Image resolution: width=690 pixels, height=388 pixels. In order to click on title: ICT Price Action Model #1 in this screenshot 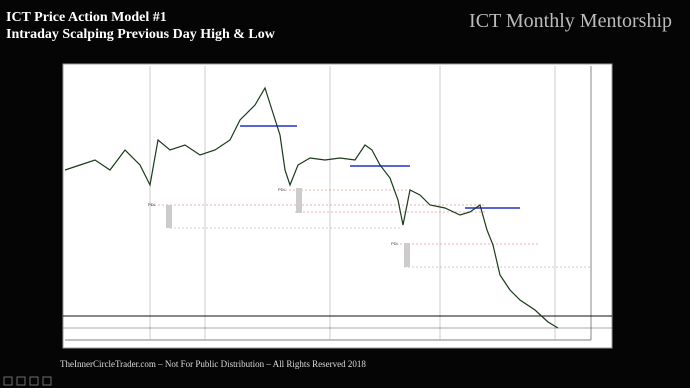, I will do `click(86, 17)`.